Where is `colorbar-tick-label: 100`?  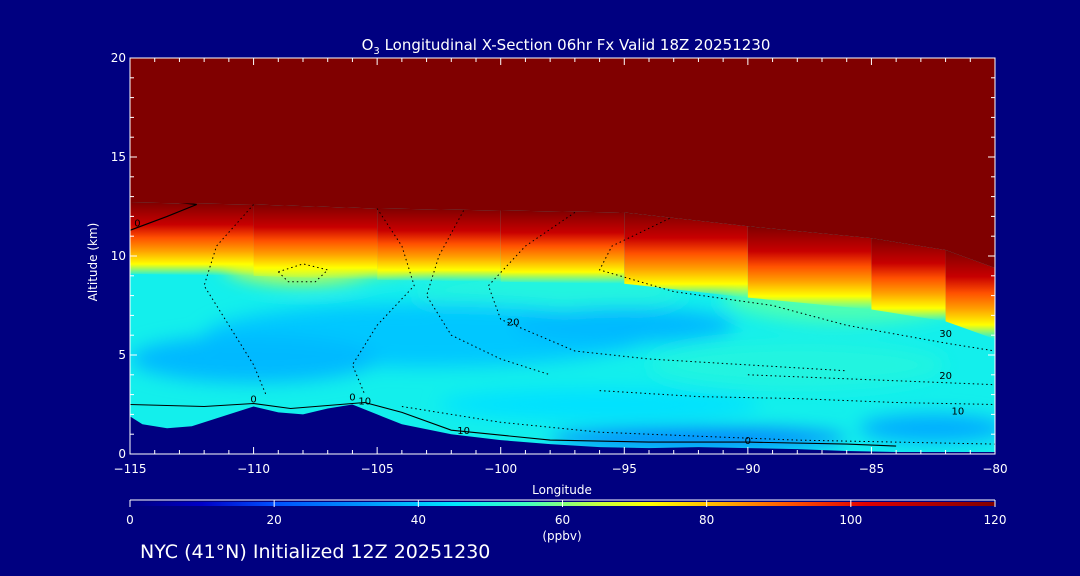
colorbar-tick-label: 100 is located at coordinates (850, 520).